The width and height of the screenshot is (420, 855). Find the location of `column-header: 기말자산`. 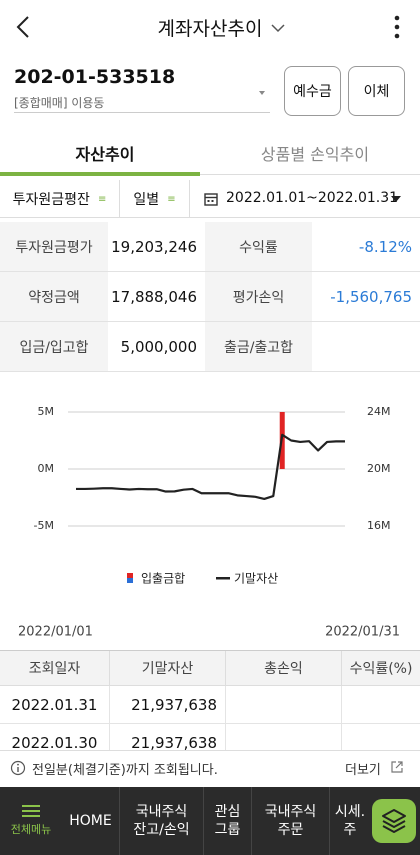

column-header: 기말자산 is located at coordinates (168, 668).